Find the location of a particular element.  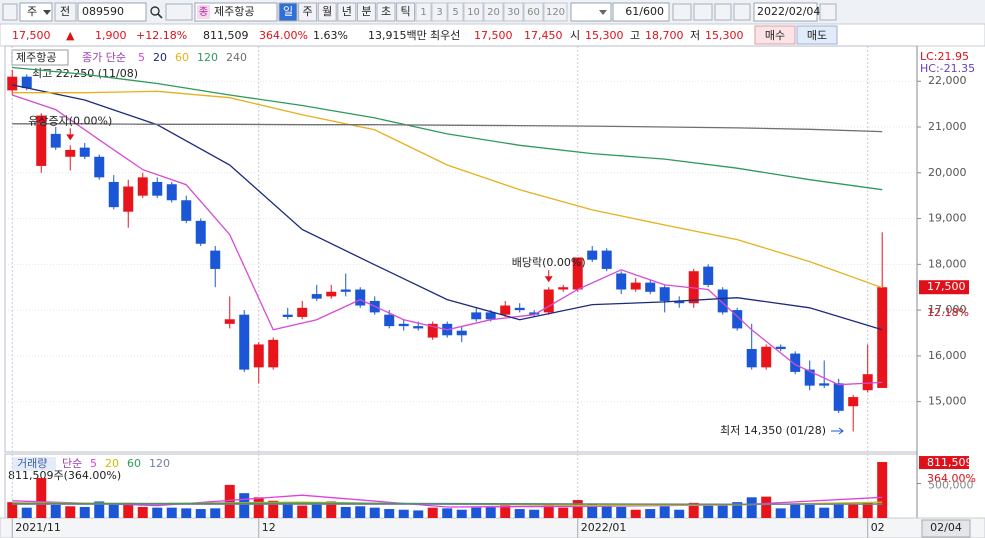

date: 2022/02/04 is located at coordinates (788, 11).